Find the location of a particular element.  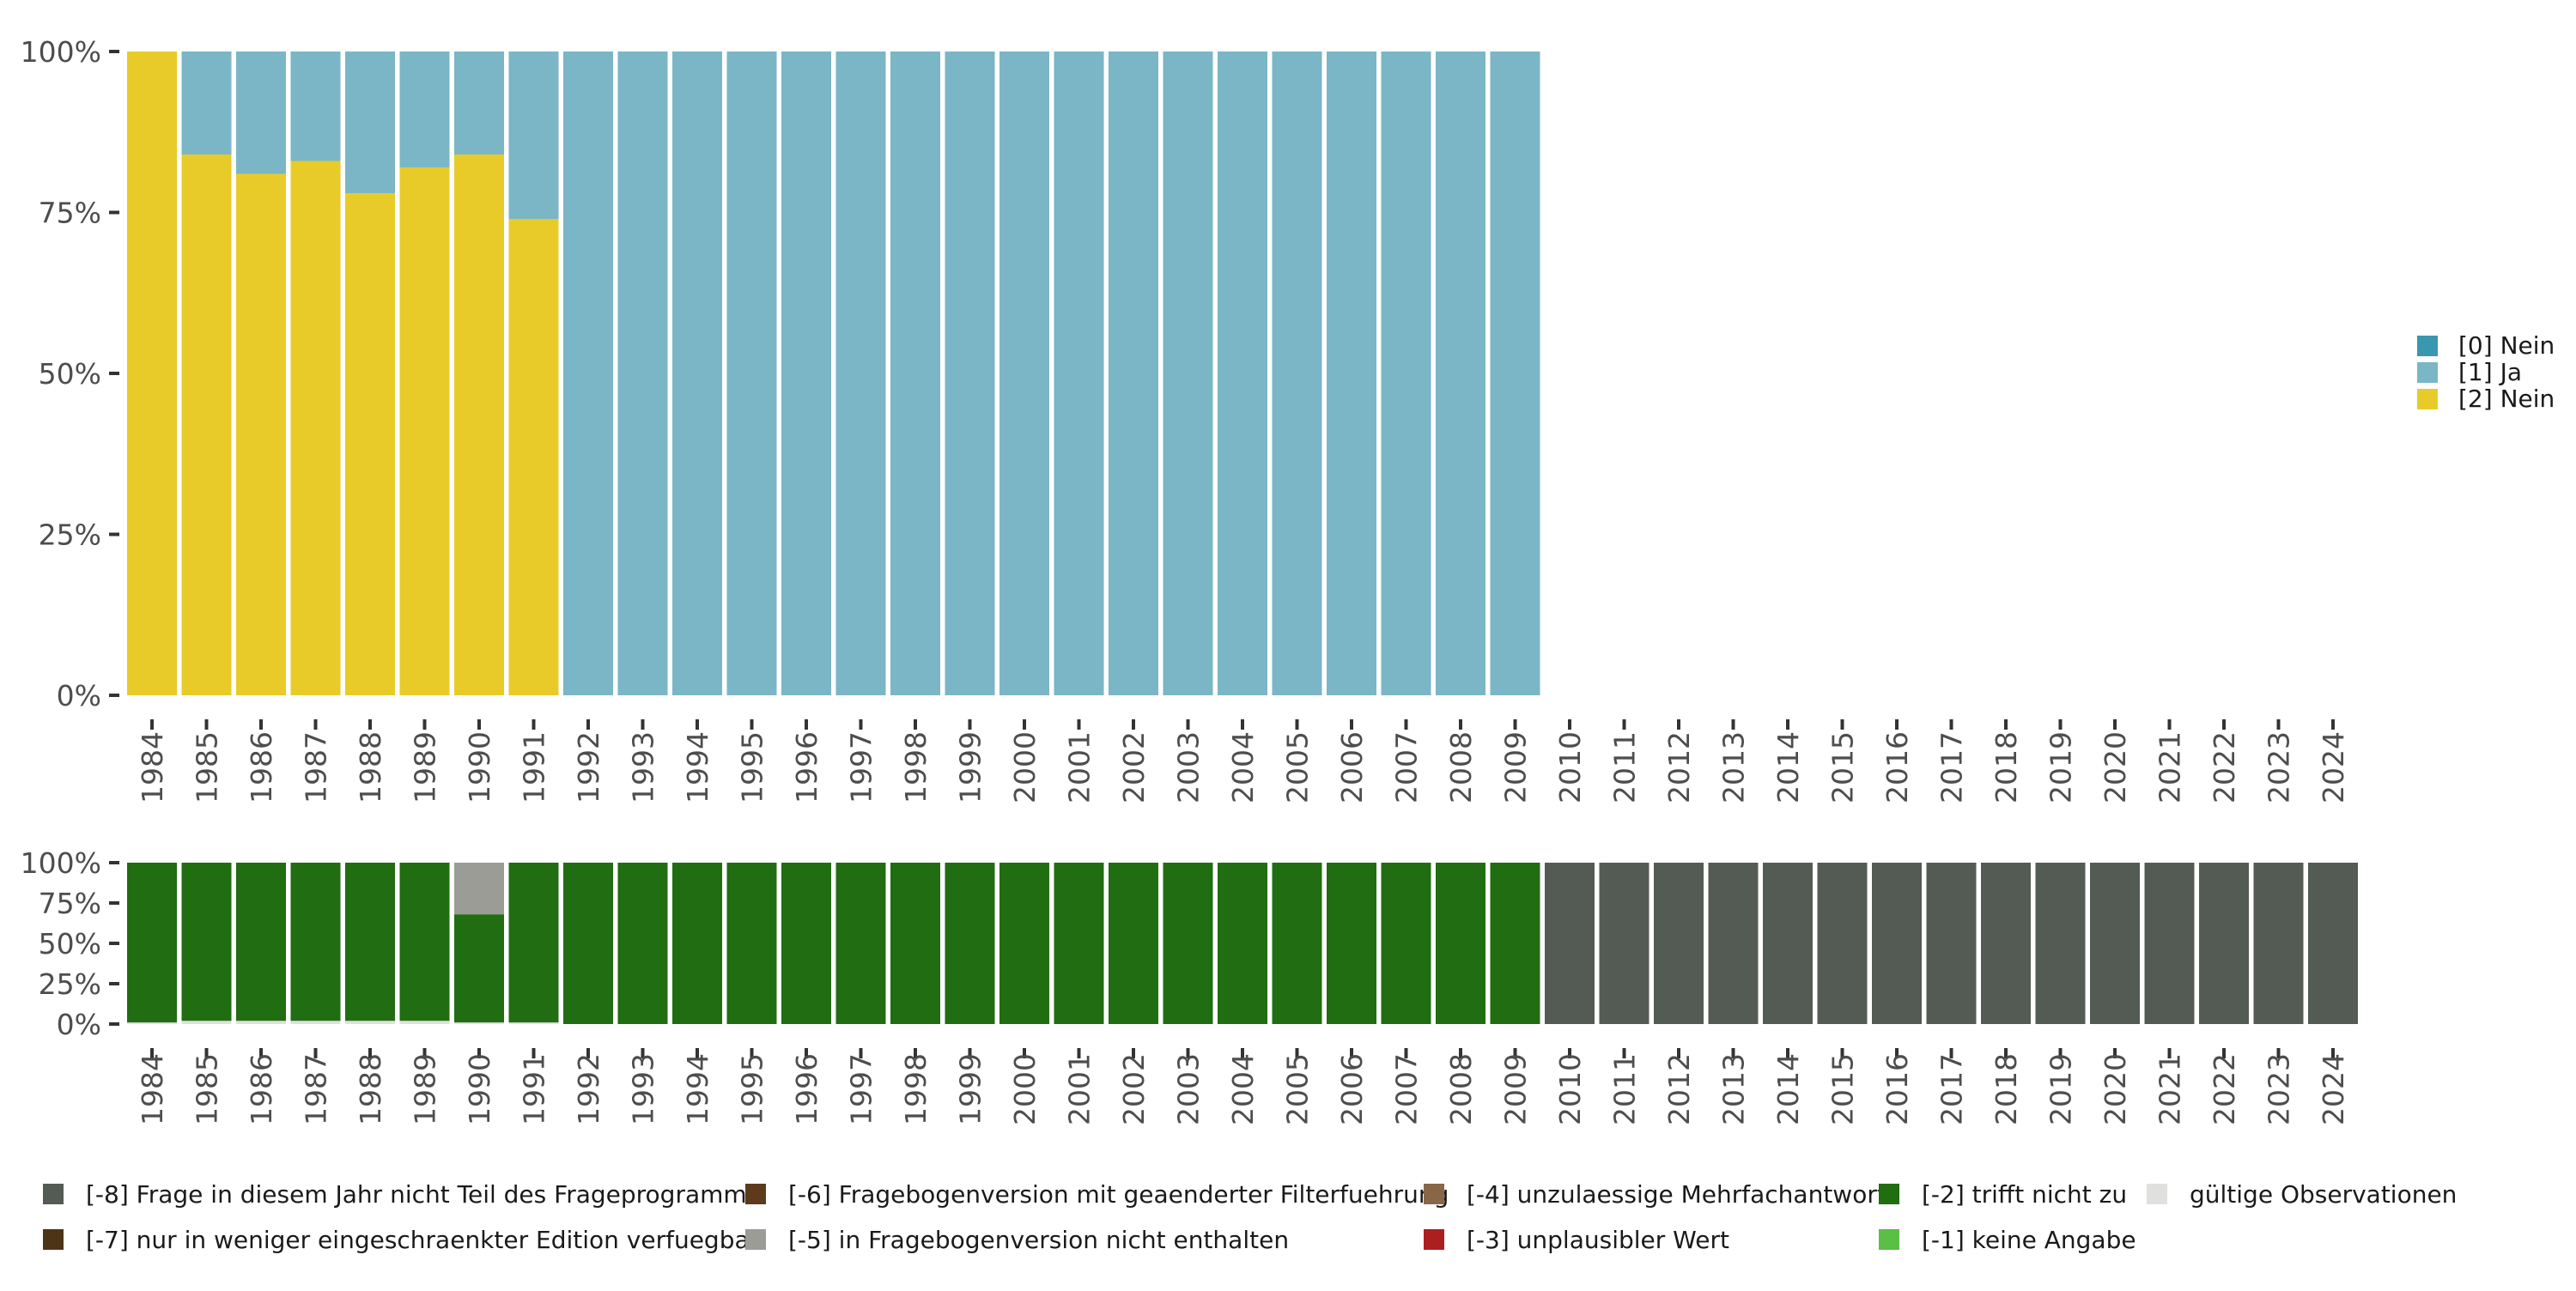

bar-segment-2019-s3 is located at coordinates (2060, 943).